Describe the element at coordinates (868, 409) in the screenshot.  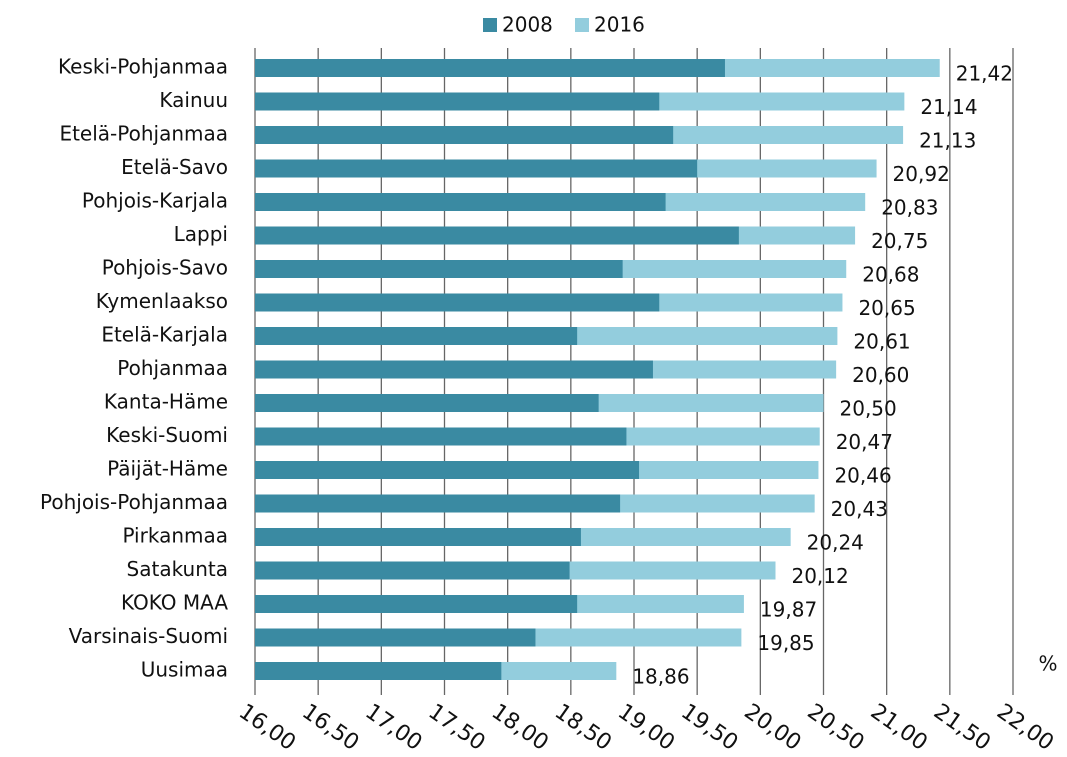
I see `data-label: 20,50` at that location.